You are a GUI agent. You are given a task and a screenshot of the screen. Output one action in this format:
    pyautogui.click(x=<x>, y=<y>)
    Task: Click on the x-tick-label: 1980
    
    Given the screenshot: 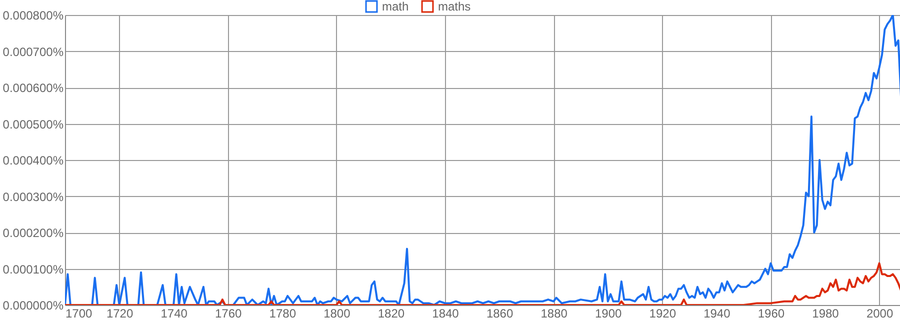 What is the action you would take?
    pyautogui.click(x=826, y=313)
    